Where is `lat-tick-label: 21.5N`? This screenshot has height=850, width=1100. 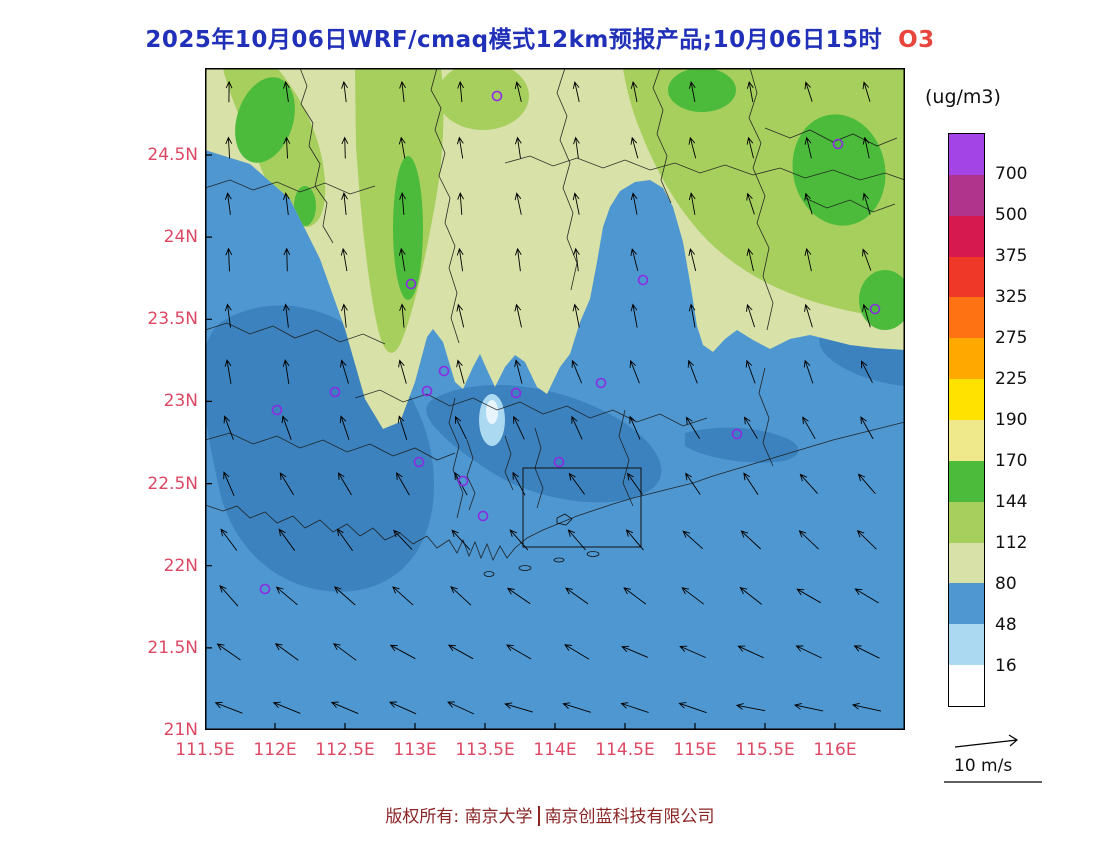 lat-tick-label: 21.5N is located at coordinates (172, 647).